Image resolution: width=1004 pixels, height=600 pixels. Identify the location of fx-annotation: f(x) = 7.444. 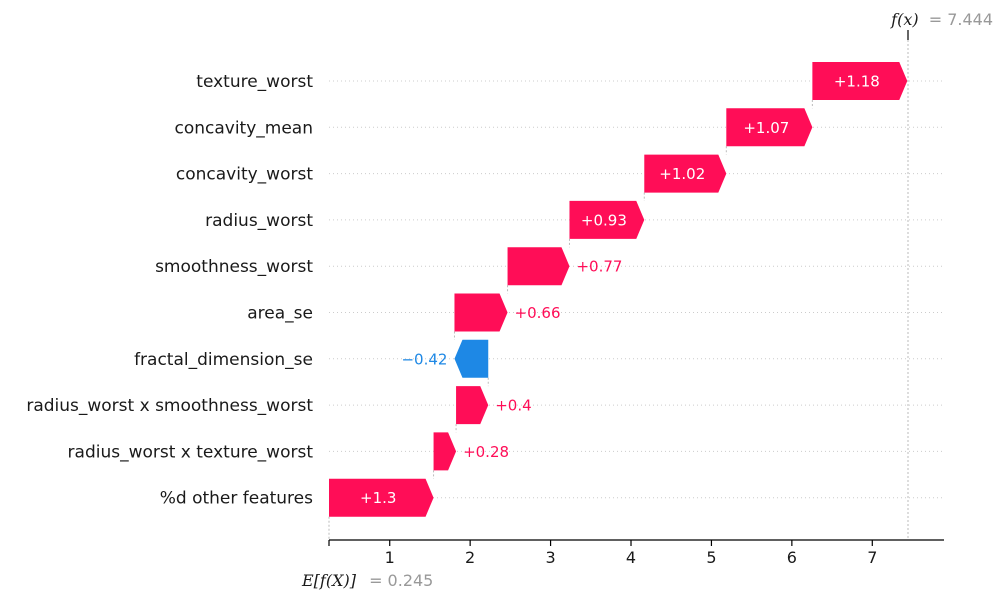
(941, 19).